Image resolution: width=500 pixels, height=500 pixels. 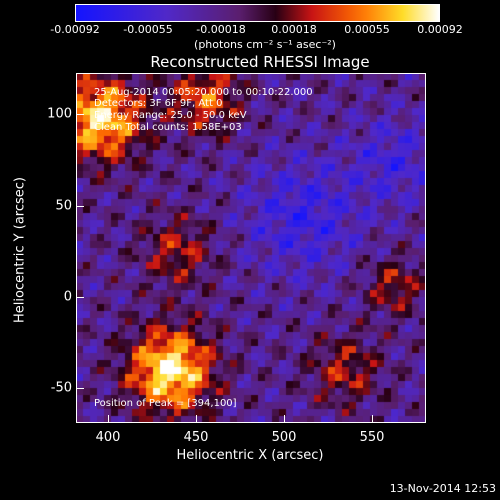 What do you see at coordinates (67, 297) in the screenshot?
I see `y-tick-label: 0` at bounding box center [67, 297].